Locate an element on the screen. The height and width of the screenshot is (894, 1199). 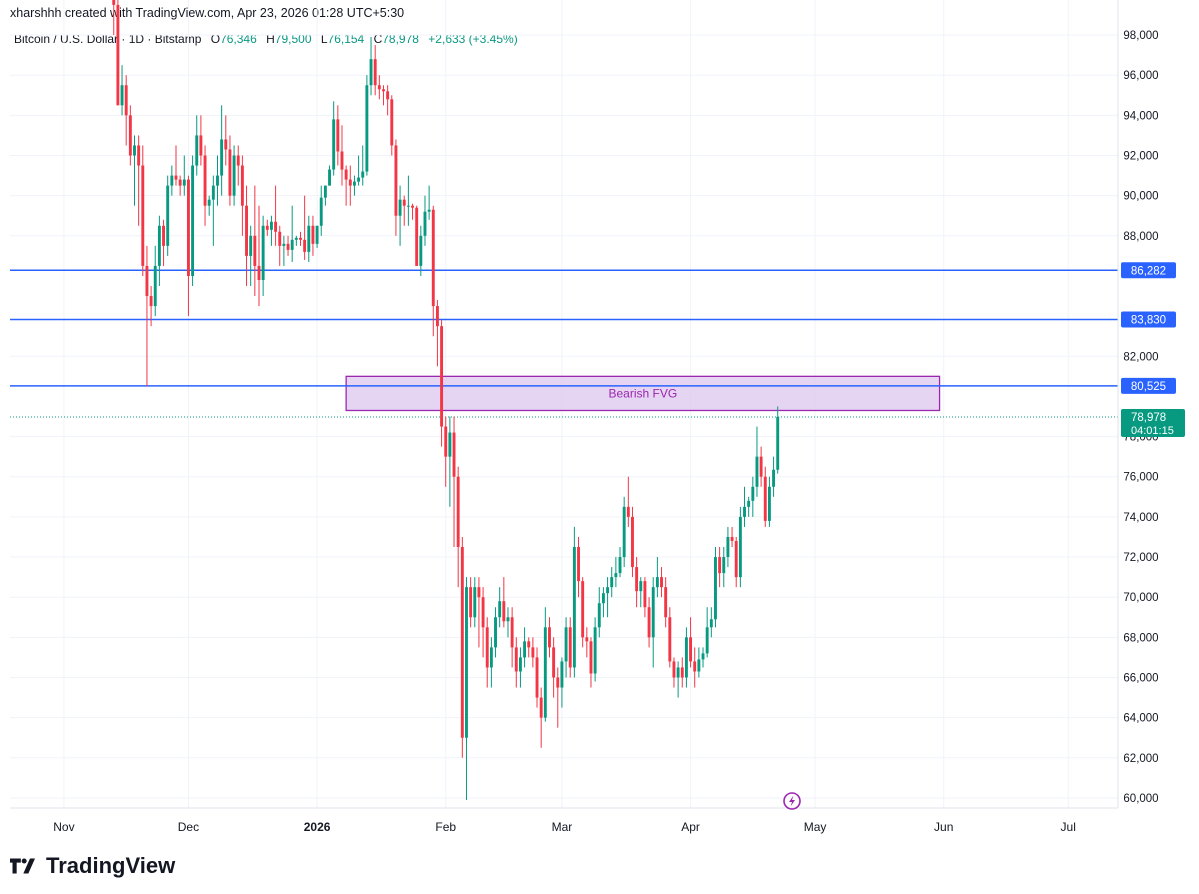
last-price-label: 78,978 is located at coordinates (1148, 418).